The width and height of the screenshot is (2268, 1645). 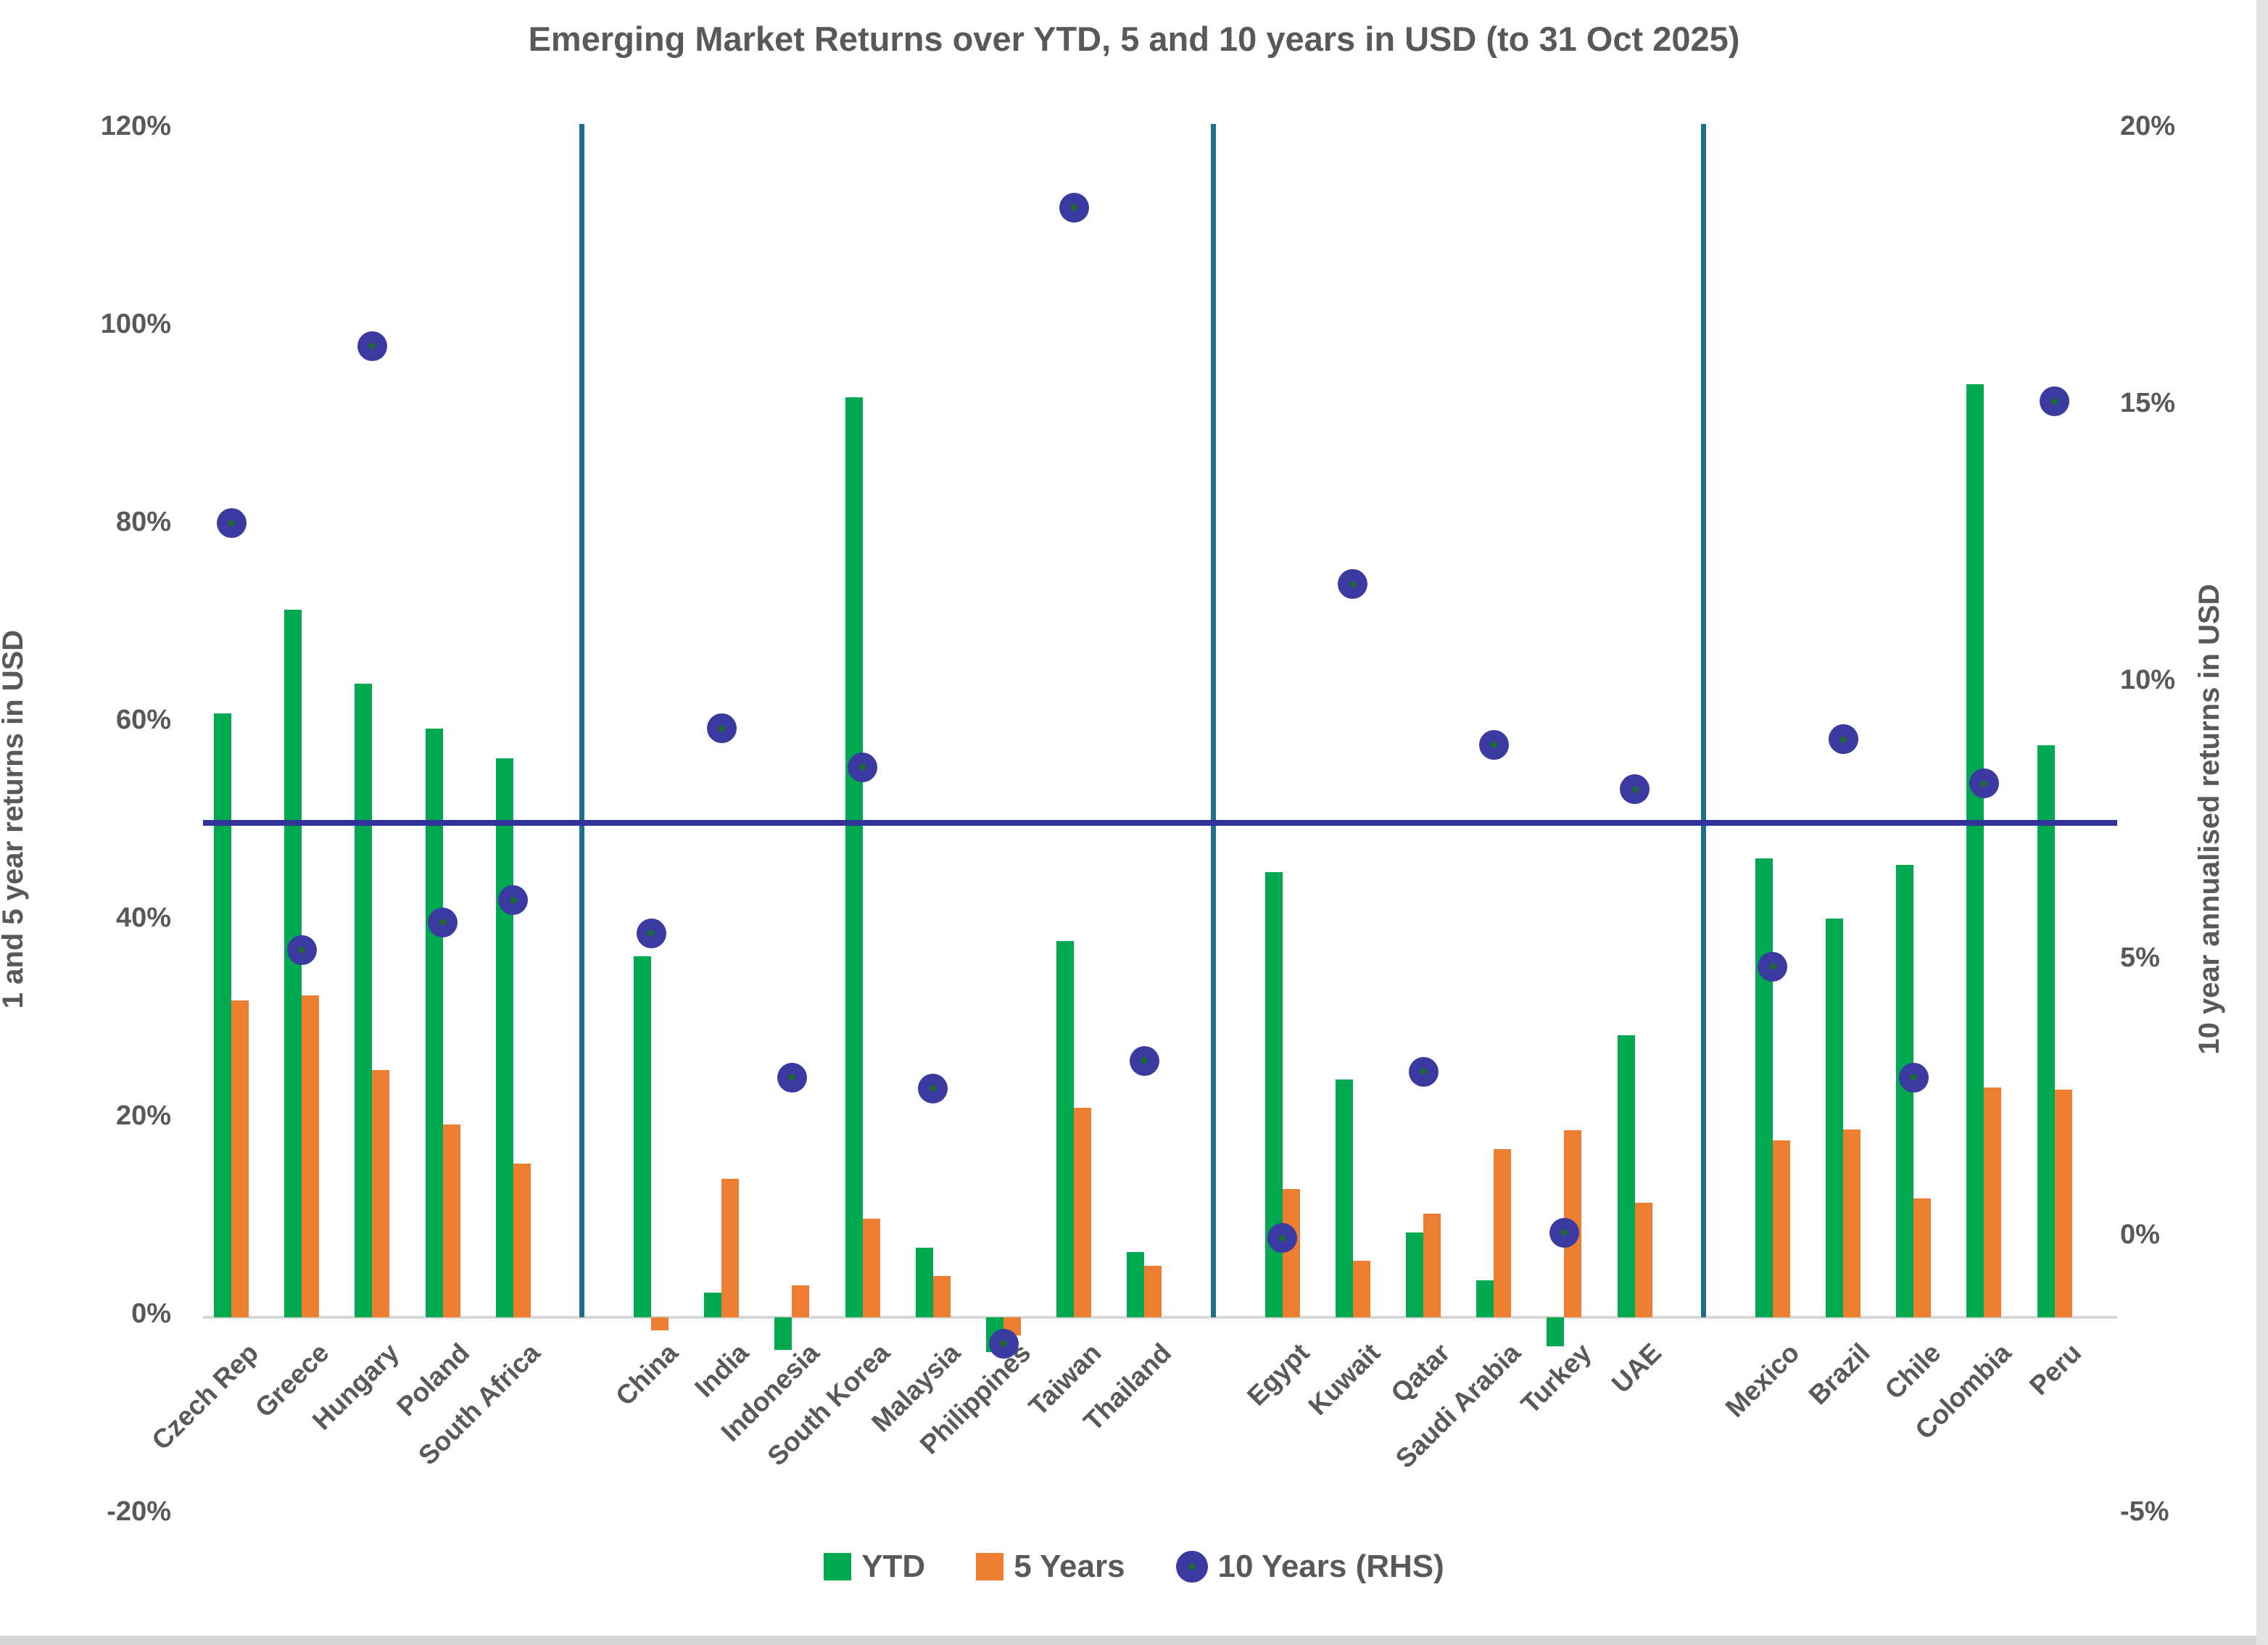 What do you see at coordinates (364, 1000) in the screenshot?
I see `bar-ytd-hungary` at bounding box center [364, 1000].